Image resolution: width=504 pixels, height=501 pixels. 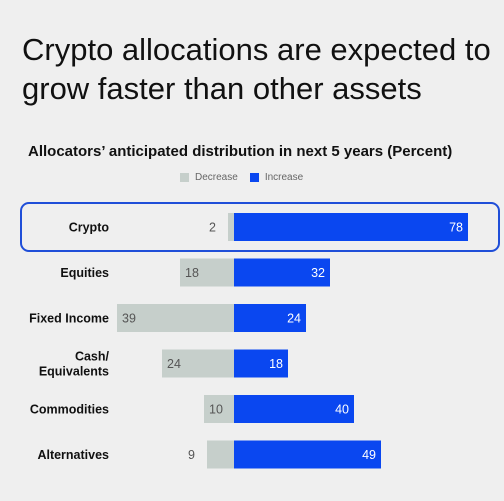 I want to click on value-label-decrease-fixed-income: 39, so click(x=129, y=319).